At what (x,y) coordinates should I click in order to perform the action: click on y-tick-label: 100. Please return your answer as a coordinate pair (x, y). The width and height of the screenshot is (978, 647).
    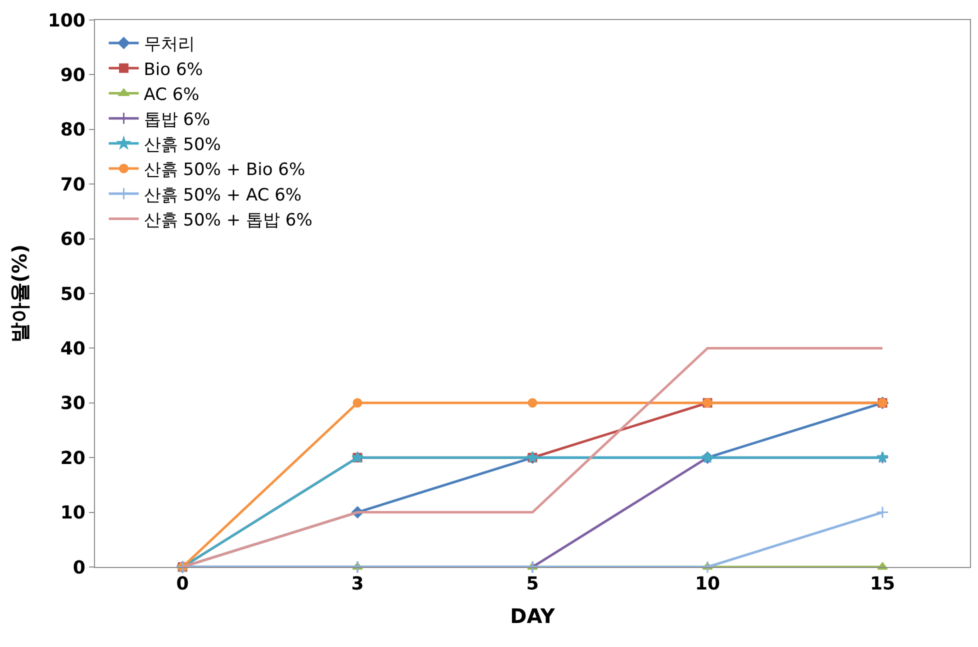
    Looking at the image, I should click on (67, 21).